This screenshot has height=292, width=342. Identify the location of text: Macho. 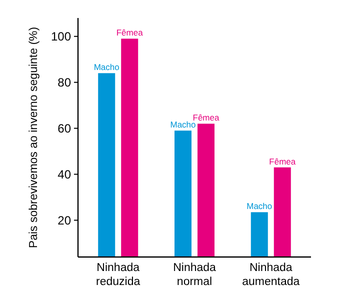
(107, 67).